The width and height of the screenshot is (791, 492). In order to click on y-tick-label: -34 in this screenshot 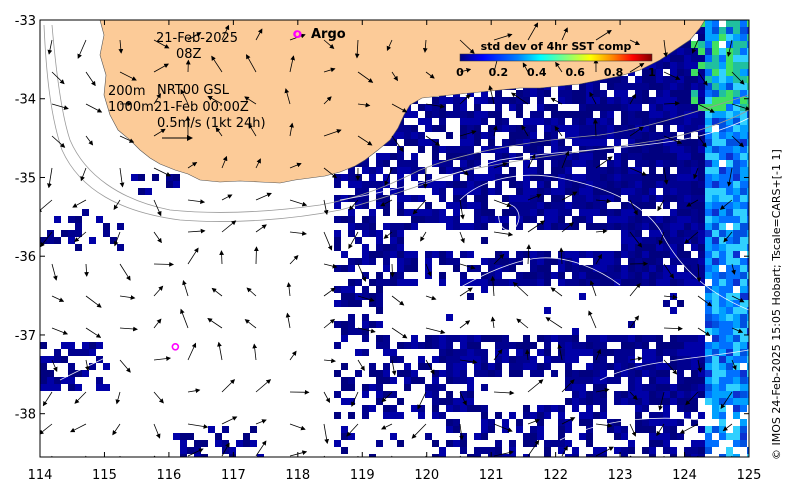, I will do `click(25, 100)`.